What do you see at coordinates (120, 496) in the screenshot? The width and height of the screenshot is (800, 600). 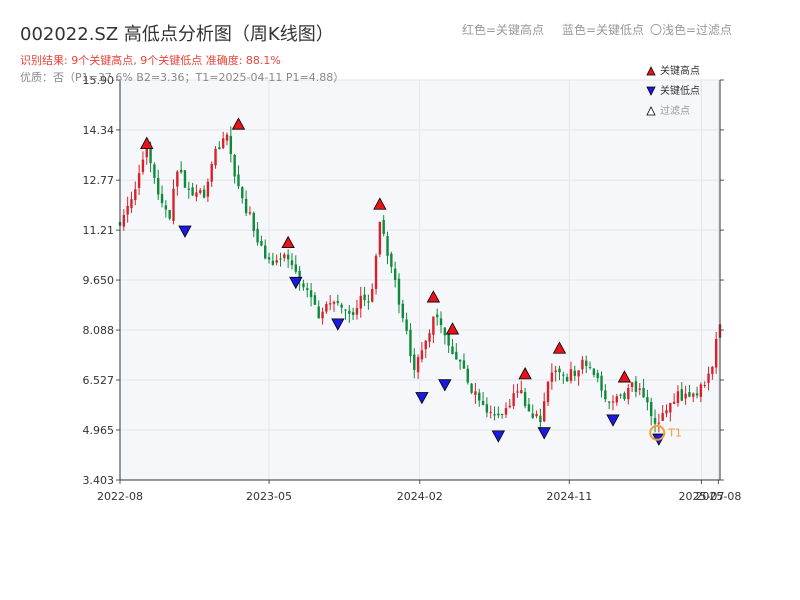 I see `x-tick-label: 2022-08` at bounding box center [120, 496].